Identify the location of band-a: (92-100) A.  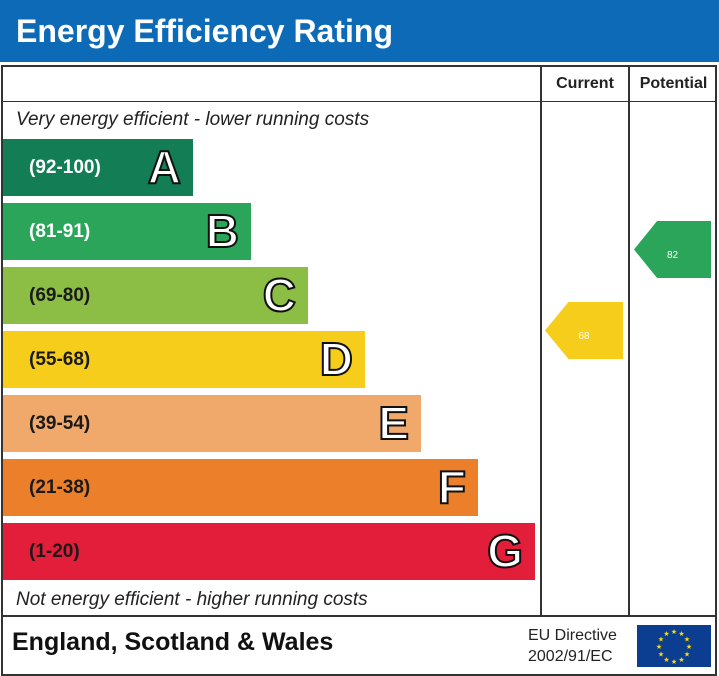
(98, 167).